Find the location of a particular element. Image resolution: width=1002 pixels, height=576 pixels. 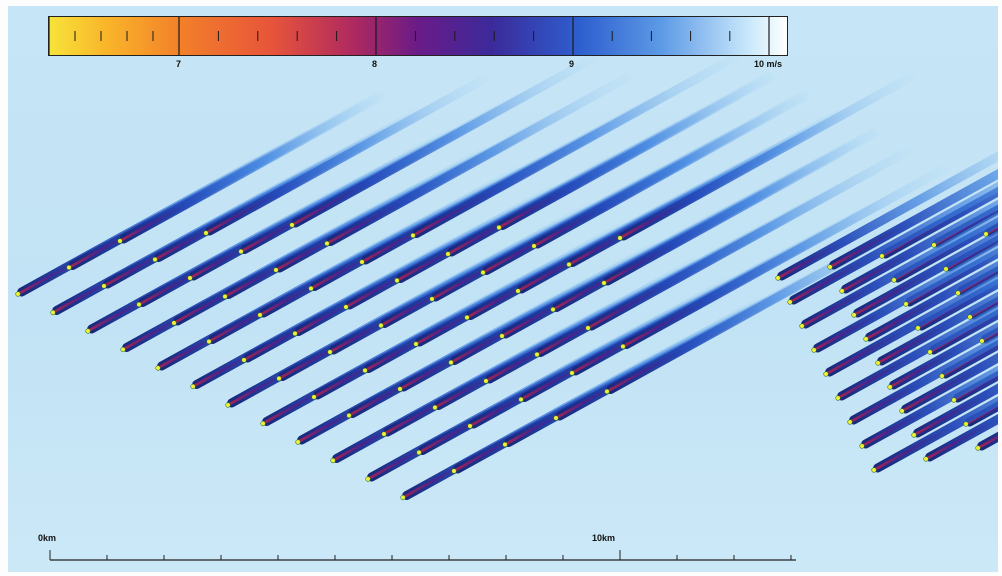

colorbar-label-10: 10 m/s is located at coordinates (768, 64).